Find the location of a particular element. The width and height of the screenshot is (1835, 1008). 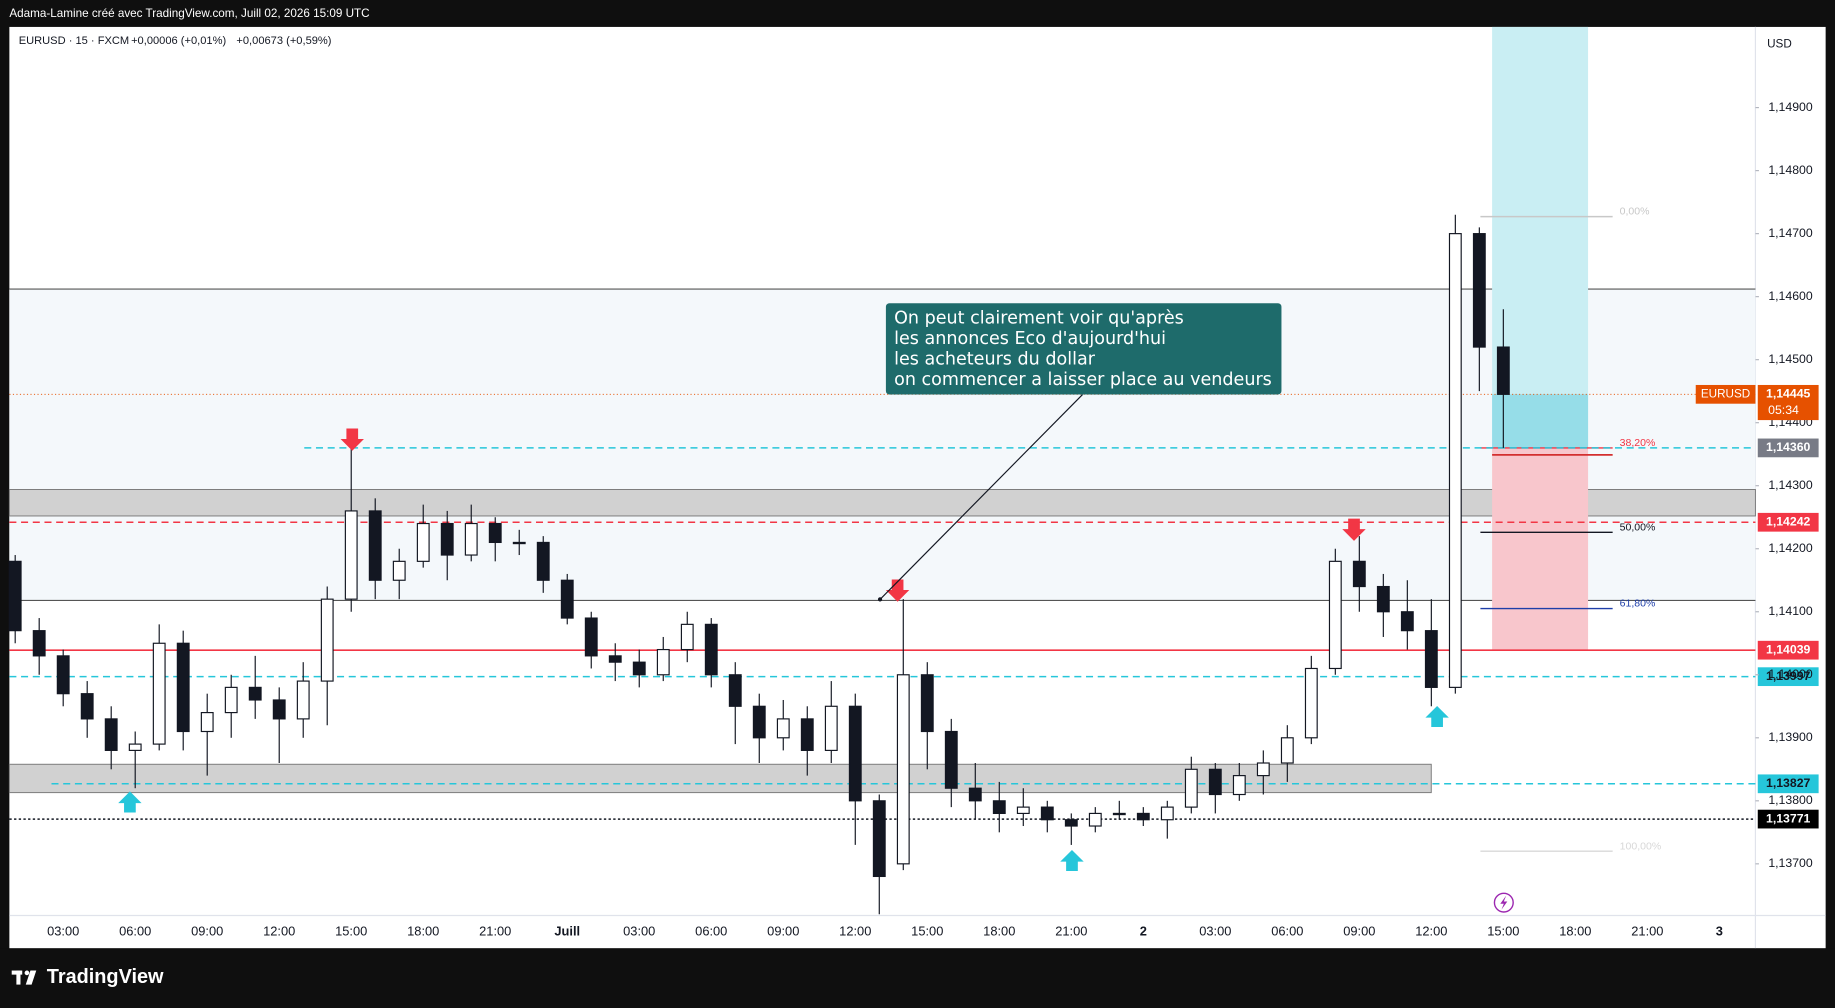

level-label: 1,13997 is located at coordinates (1788, 676).